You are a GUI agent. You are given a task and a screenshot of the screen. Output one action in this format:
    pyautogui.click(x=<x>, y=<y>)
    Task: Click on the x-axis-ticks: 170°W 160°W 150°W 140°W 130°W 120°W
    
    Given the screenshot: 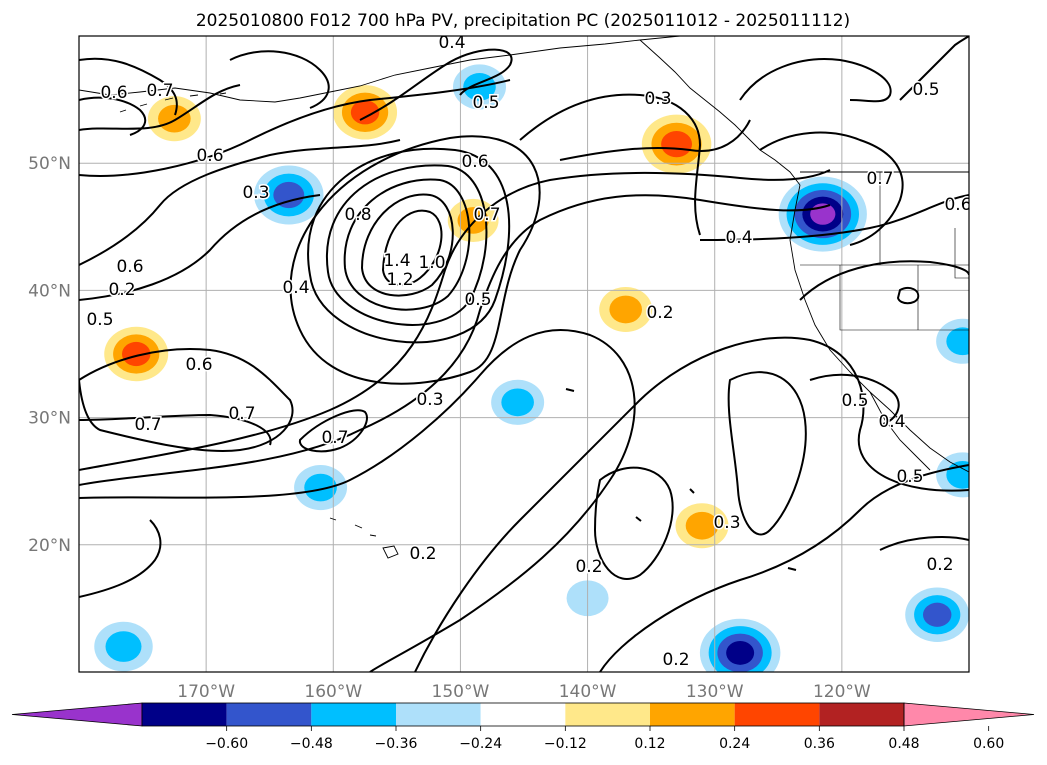 What is the action you would take?
    pyautogui.click(x=524, y=692)
    